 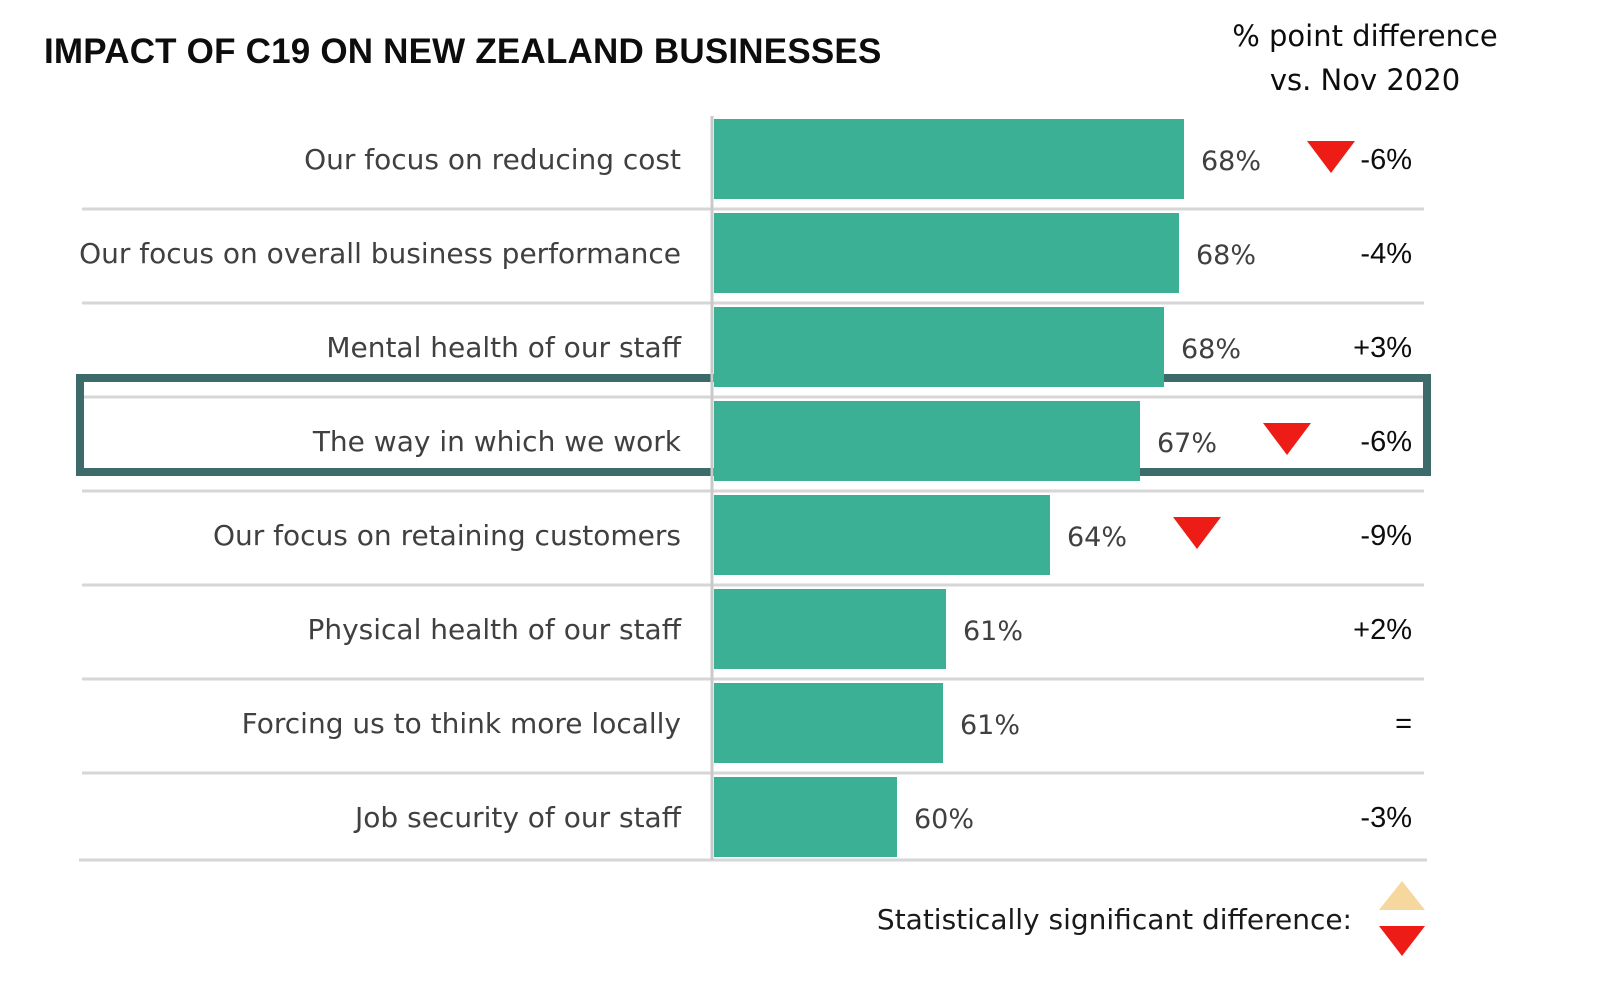 I want to click on value-label: 60%, so click(x=944, y=819).